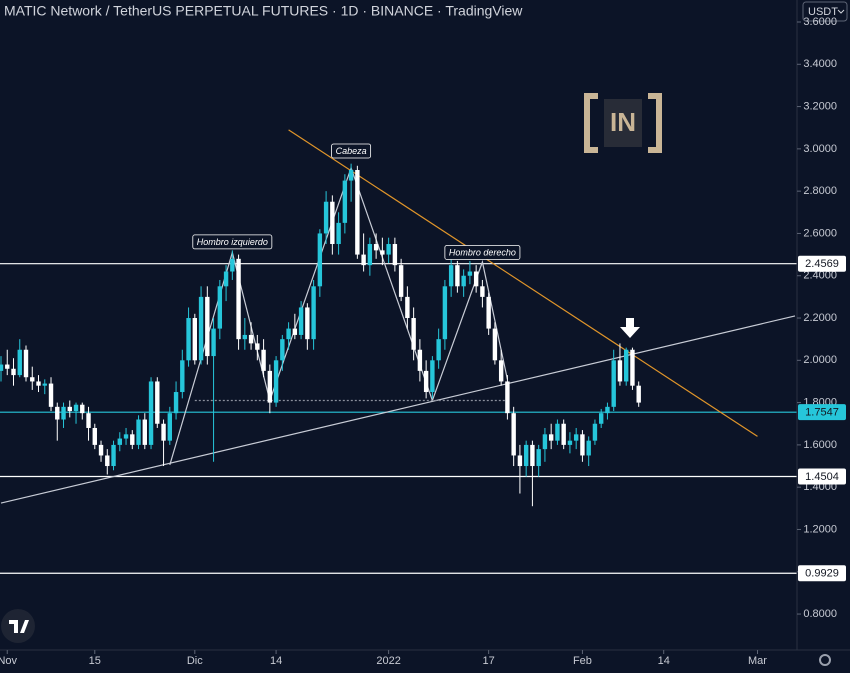 The width and height of the screenshot is (850, 673). What do you see at coordinates (820, 614) in the screenshot?
I see `y-tick-label: 0.8000` at bounding box center [820, 614].